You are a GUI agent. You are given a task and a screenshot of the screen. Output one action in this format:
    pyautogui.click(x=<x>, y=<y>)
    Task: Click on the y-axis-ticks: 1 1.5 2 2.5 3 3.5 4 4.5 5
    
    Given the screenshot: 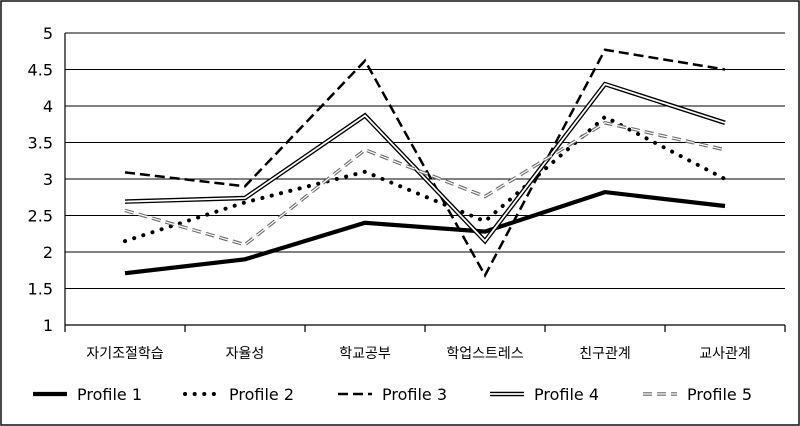 What is the action you would take?
    pyautogui.click(x=40, y=179)
    